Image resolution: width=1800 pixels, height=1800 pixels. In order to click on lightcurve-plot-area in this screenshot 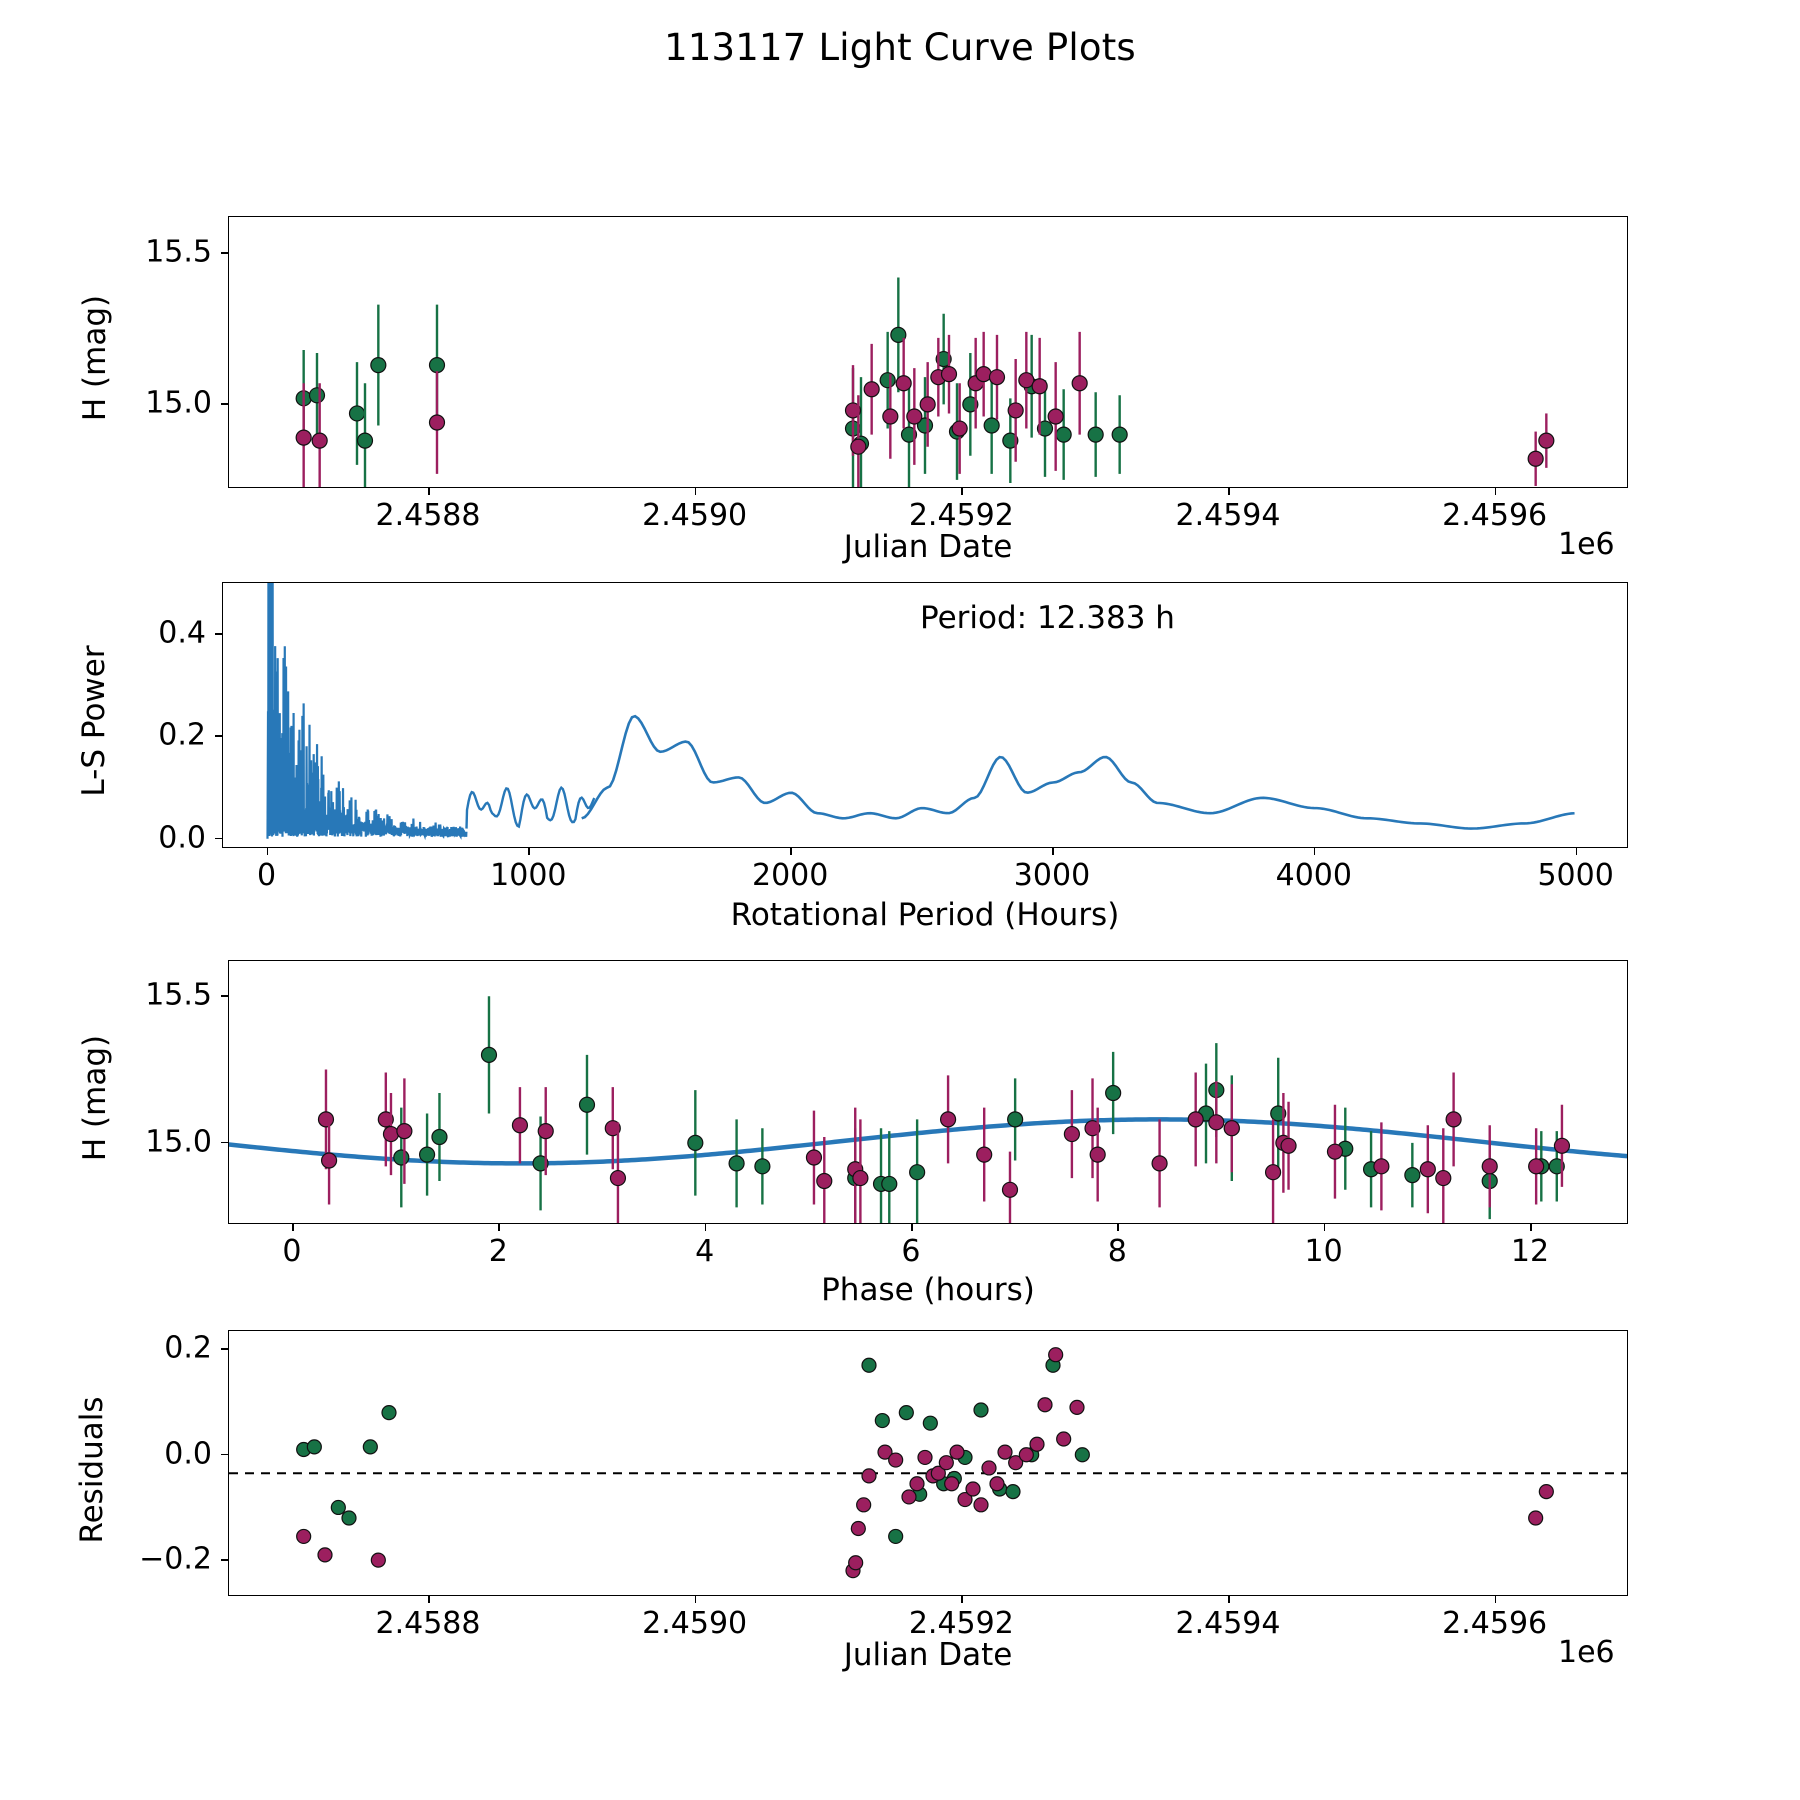, I will do `click(925, 382)`.